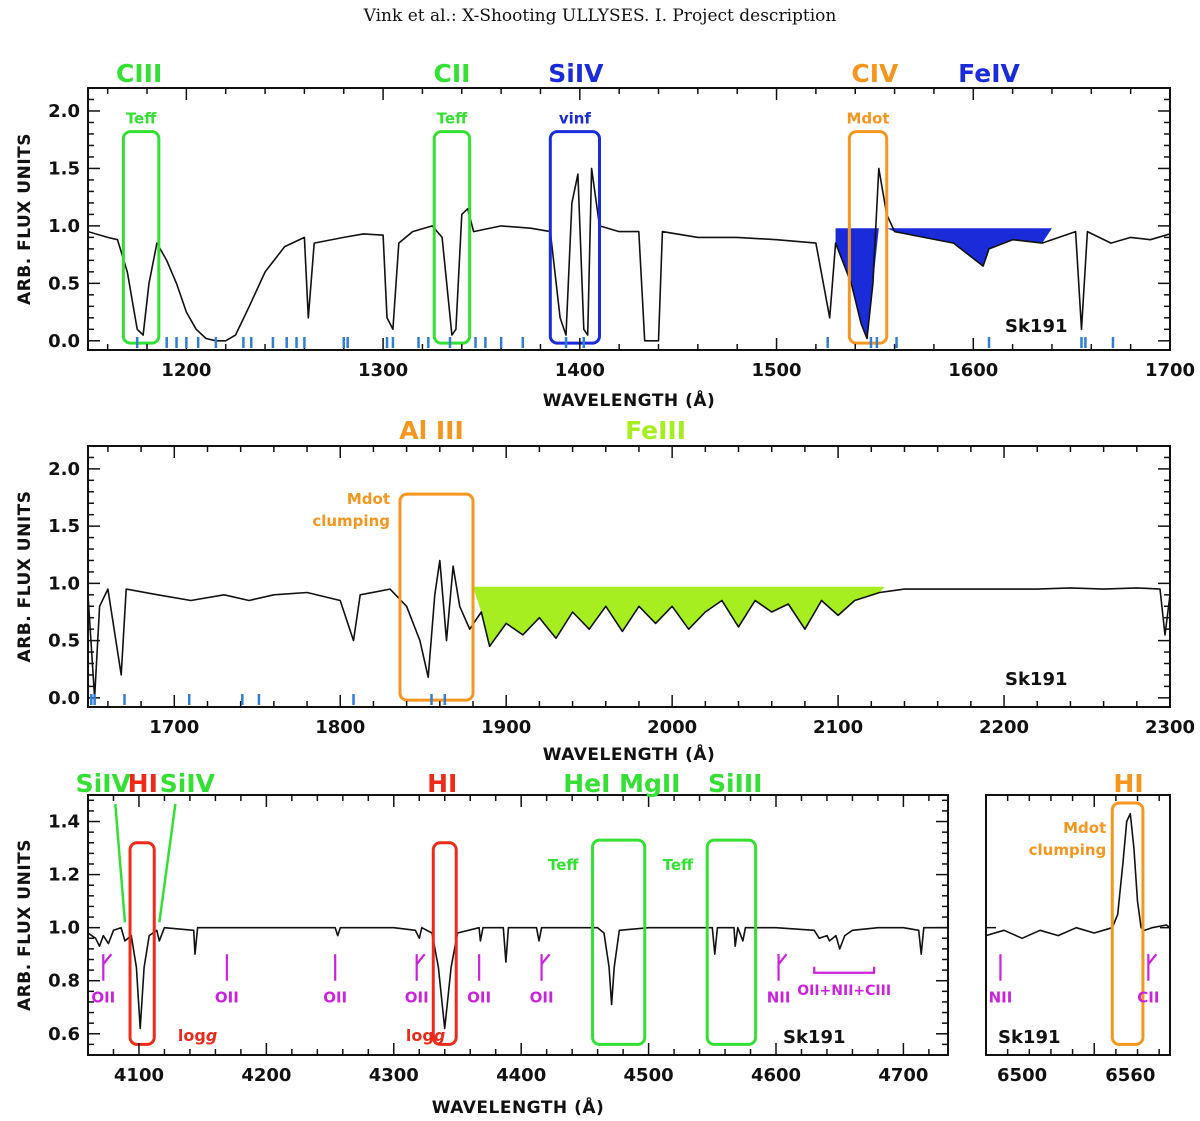 Image resolution: width=1200 pixels, height=1121 pixels. Describe the element at coordinates (506, 727) in the screenshot. I see `x-tick-label: 1900` at that location.